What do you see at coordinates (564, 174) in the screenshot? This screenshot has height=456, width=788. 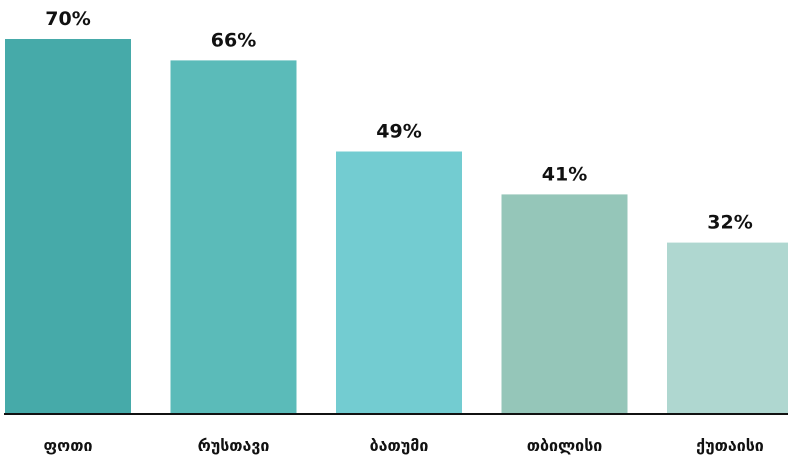 I see `value-label-4: 41%` at bounding box center [564, 174].